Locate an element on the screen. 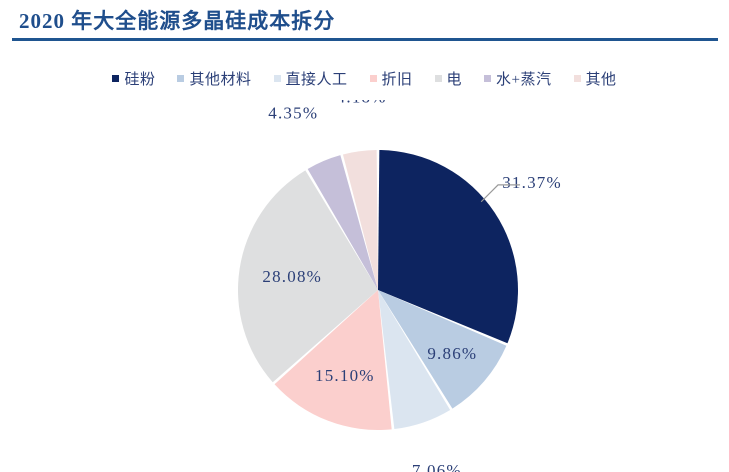  pie-slice-label: 4.18% is located at coordinates (362, 103).